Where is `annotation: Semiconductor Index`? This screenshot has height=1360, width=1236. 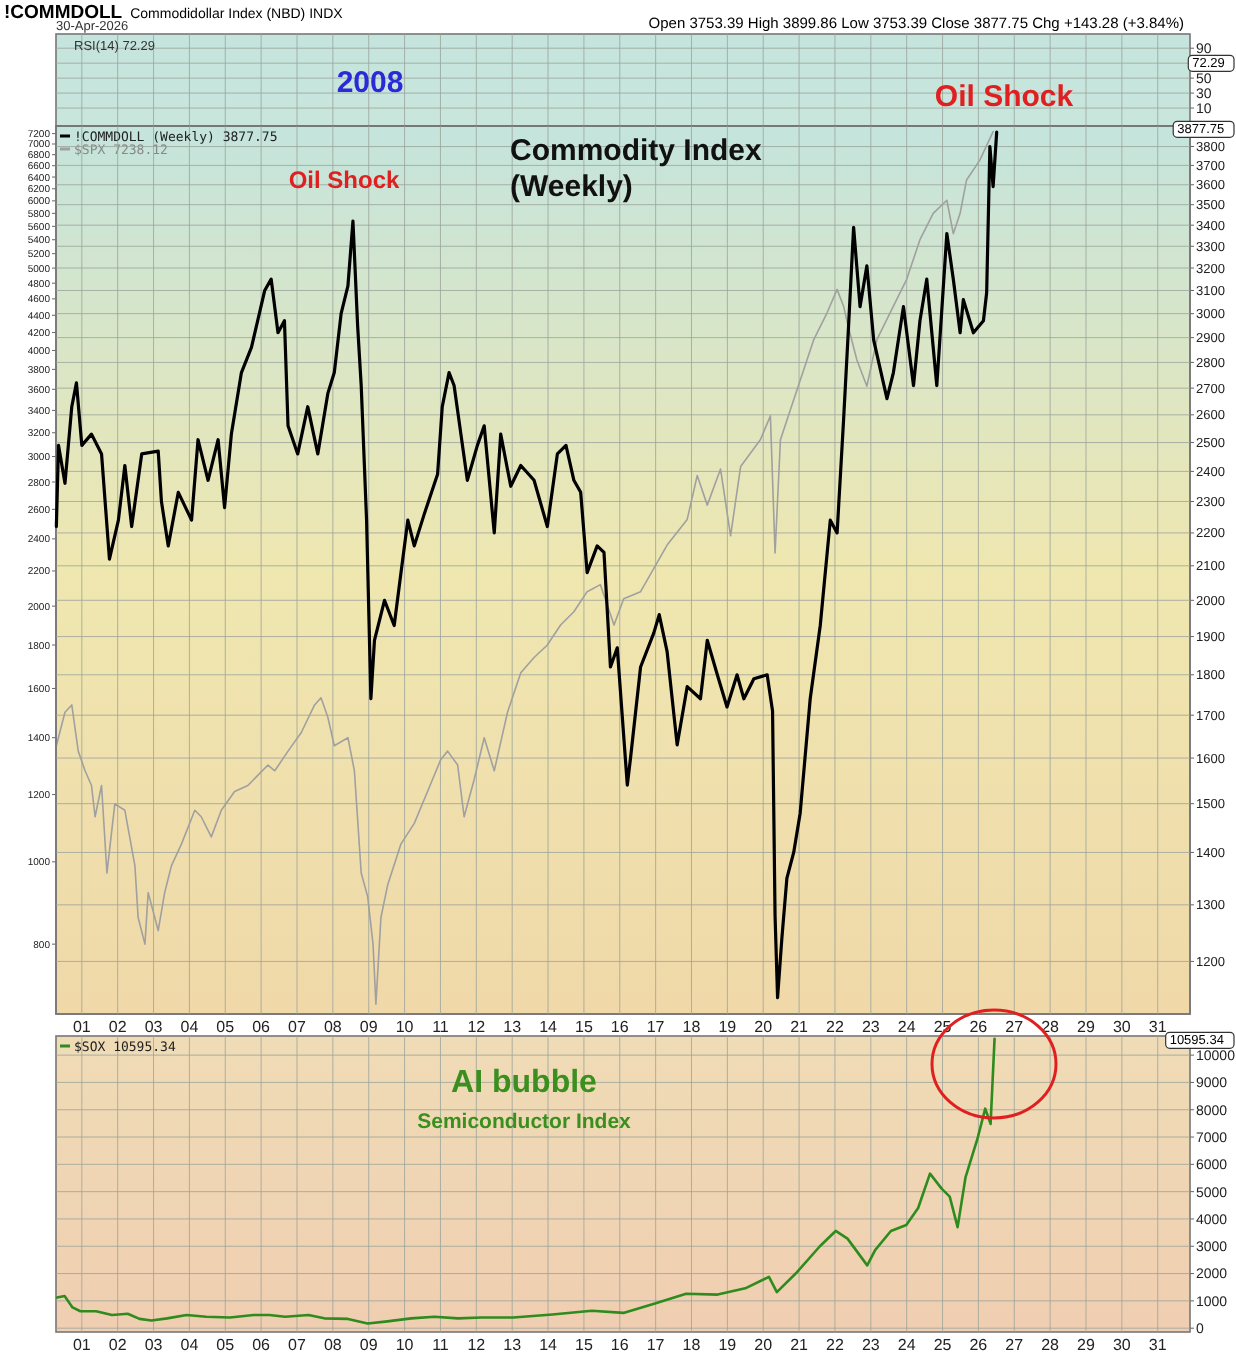
annotation: Semiconductor Index is located at coordinates (524, 1122).